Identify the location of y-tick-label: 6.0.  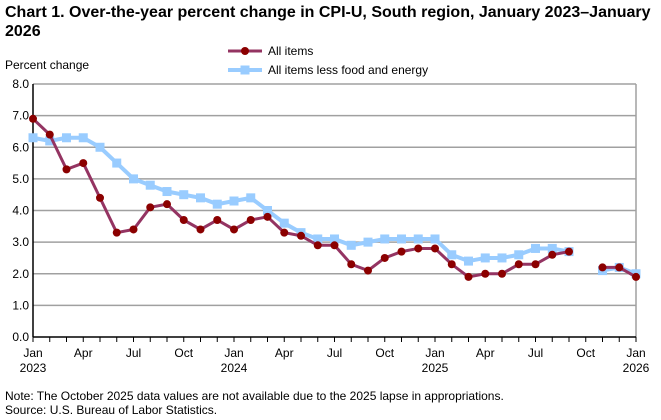
(20, 147).